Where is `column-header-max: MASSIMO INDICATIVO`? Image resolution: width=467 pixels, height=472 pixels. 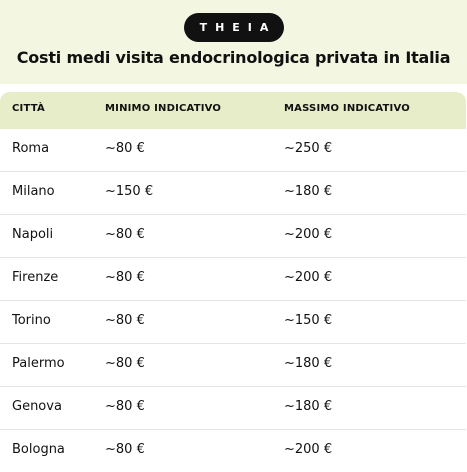 column-header-max: MASSIMO INDICATIVO is located at coordinates (347, 108).